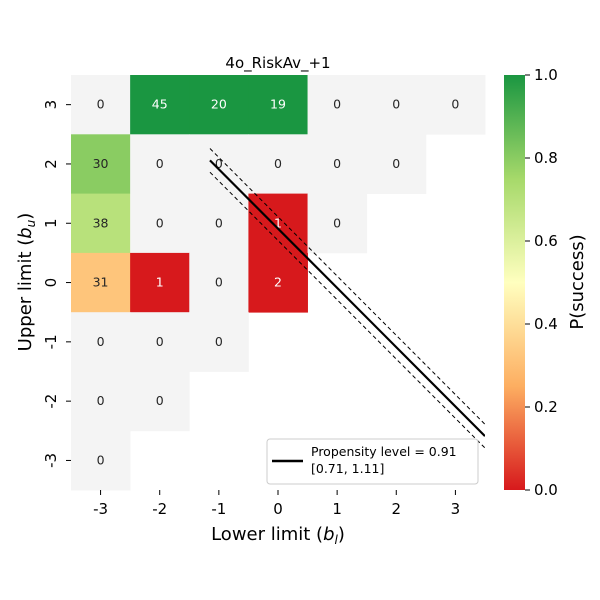  What do you see at coordinates (51, 401) in the screenshot?
I see `y-tick-label: -2` at bounding box center [51, 401].